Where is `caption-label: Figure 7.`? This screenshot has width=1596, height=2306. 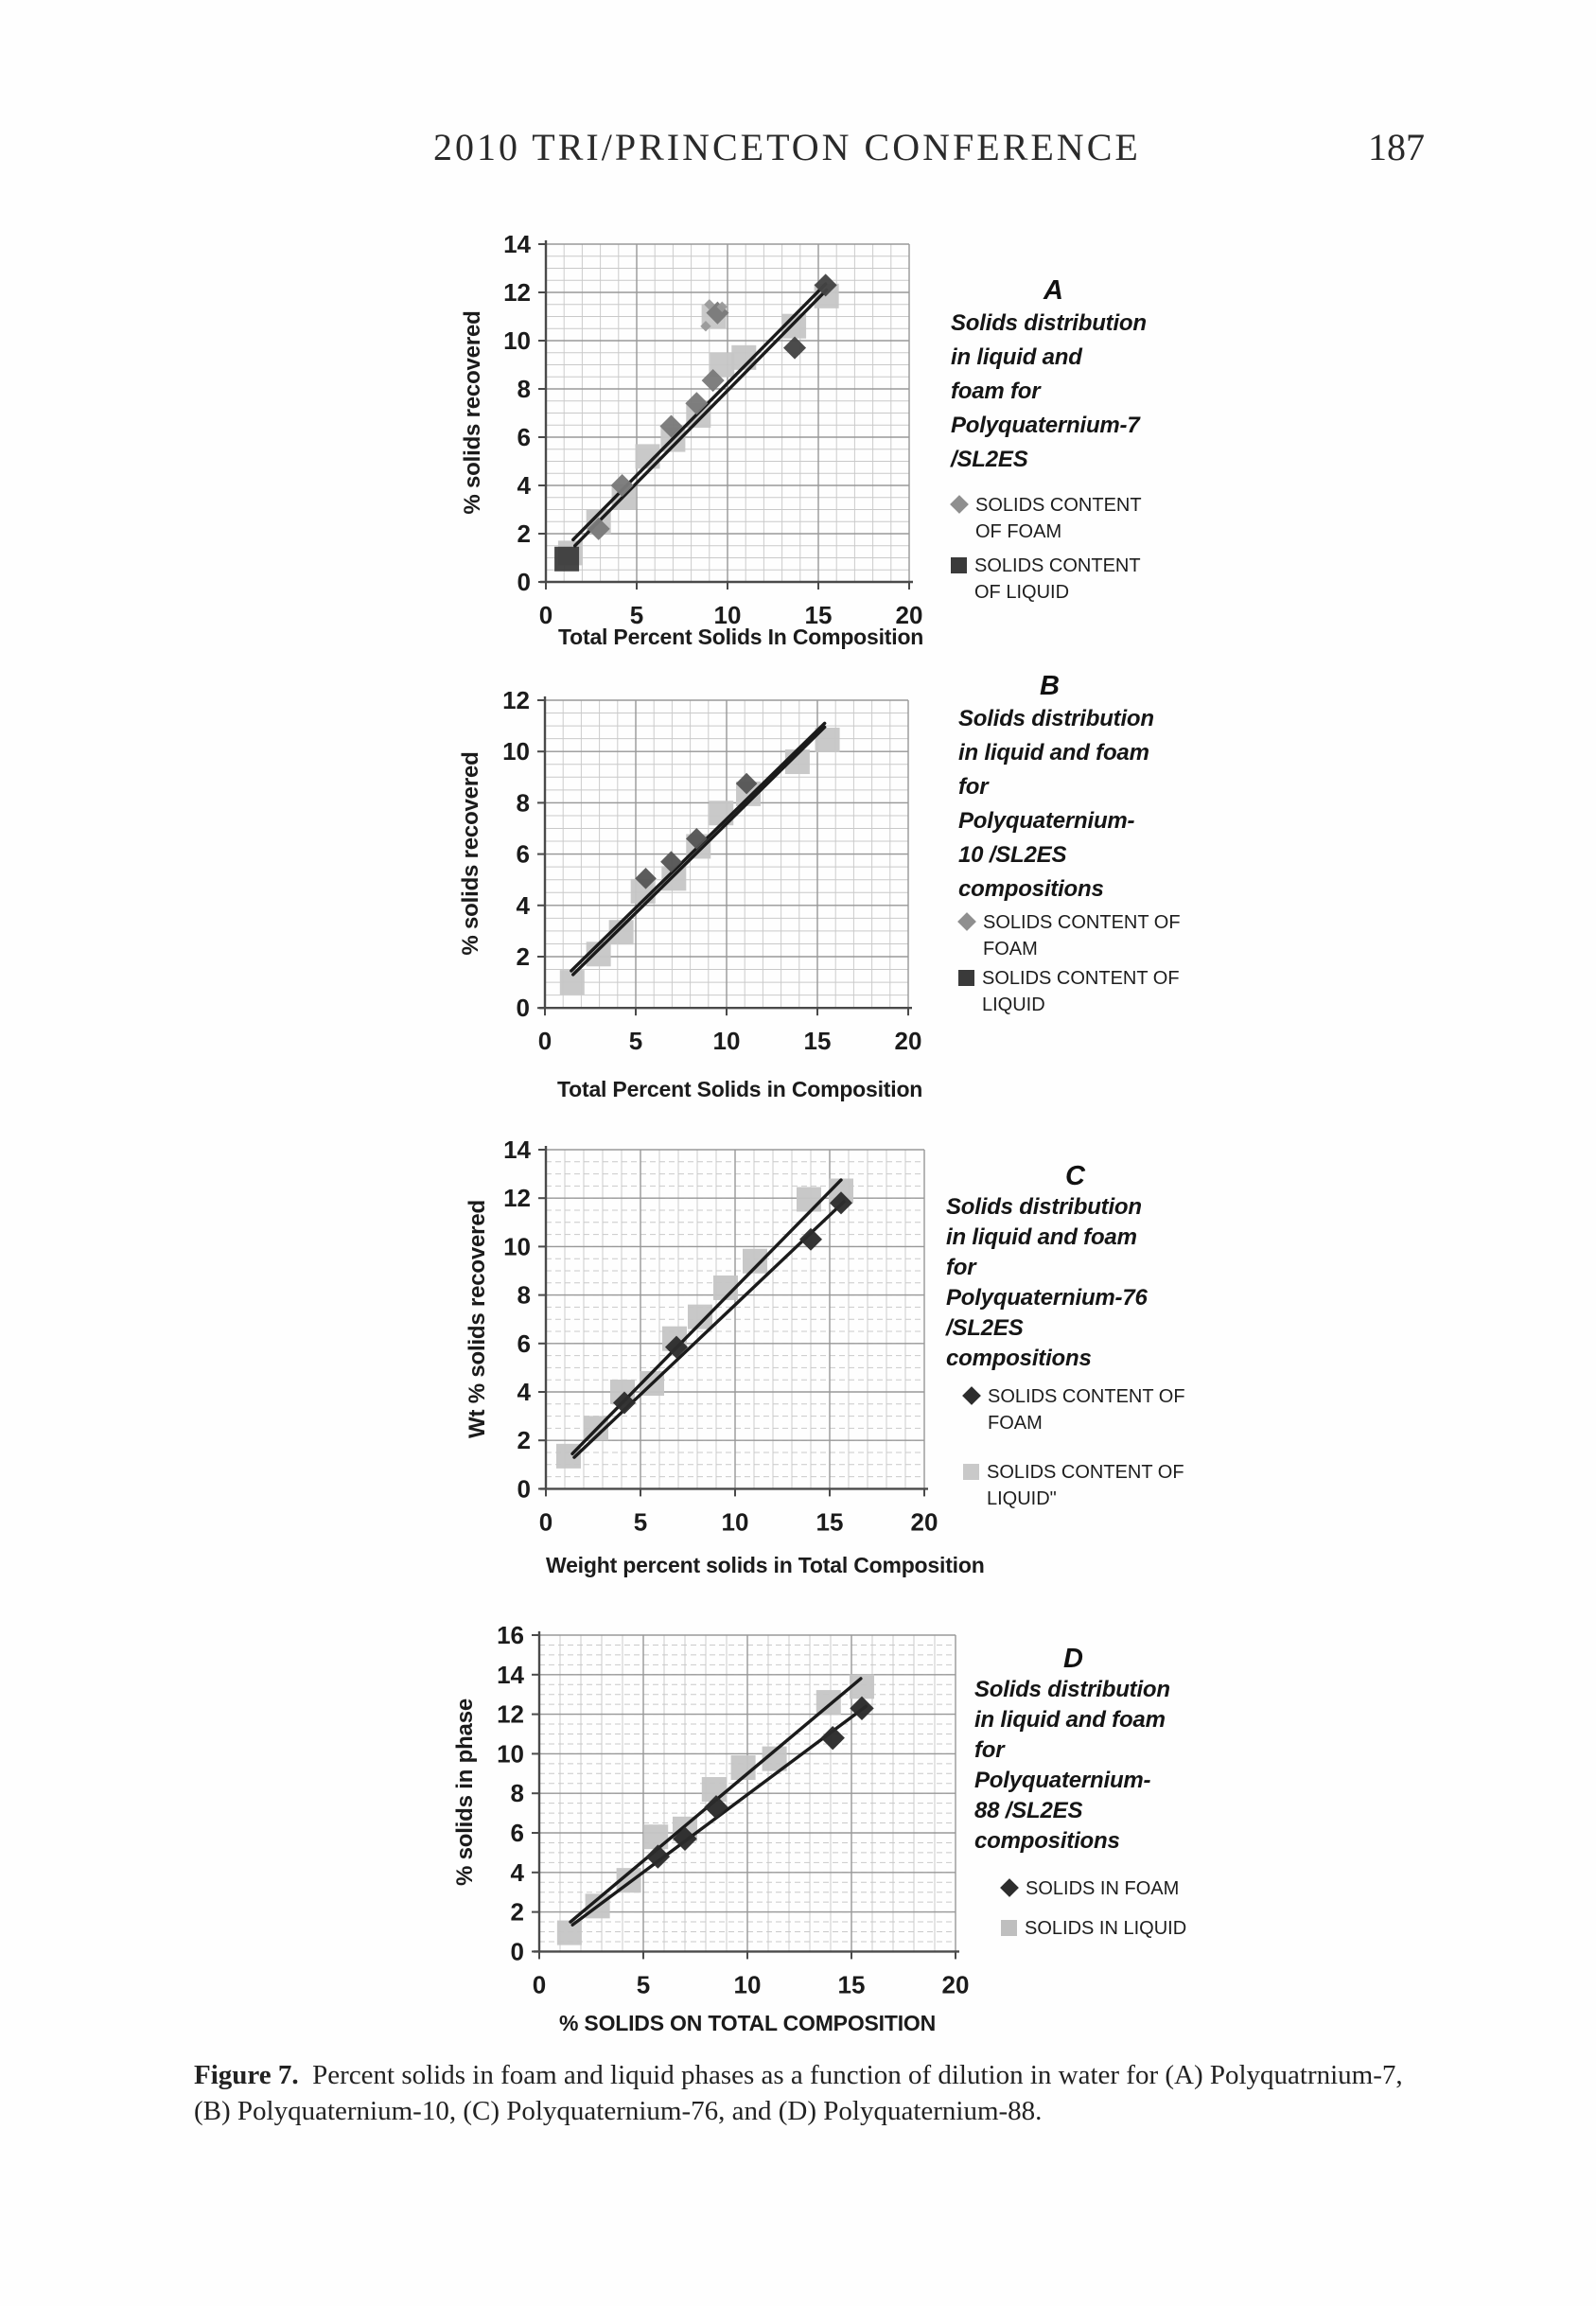 caption-label: Figure 7. is located at coordinates (246, 2075).